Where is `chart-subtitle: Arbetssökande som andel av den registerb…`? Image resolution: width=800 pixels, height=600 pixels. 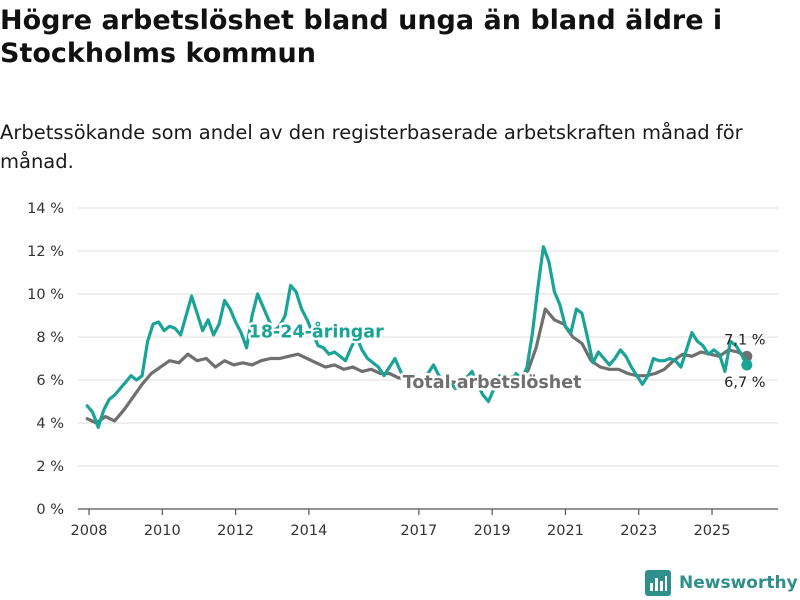
chart-subtitle: Arbetssökande som andel av den registerb… is located at coordinates (371, 147).